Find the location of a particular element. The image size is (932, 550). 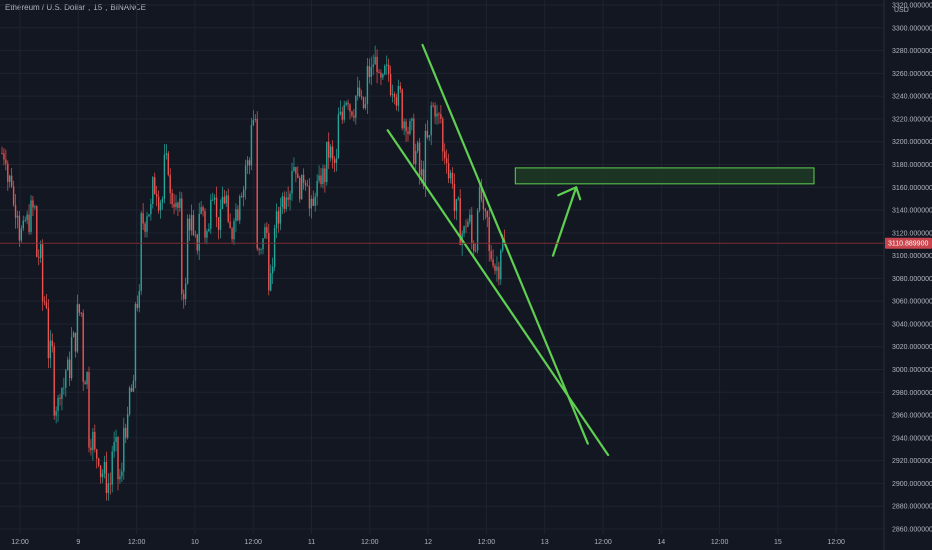

y-tick-label: 3260.000000 is located at coordinates (912, 74).